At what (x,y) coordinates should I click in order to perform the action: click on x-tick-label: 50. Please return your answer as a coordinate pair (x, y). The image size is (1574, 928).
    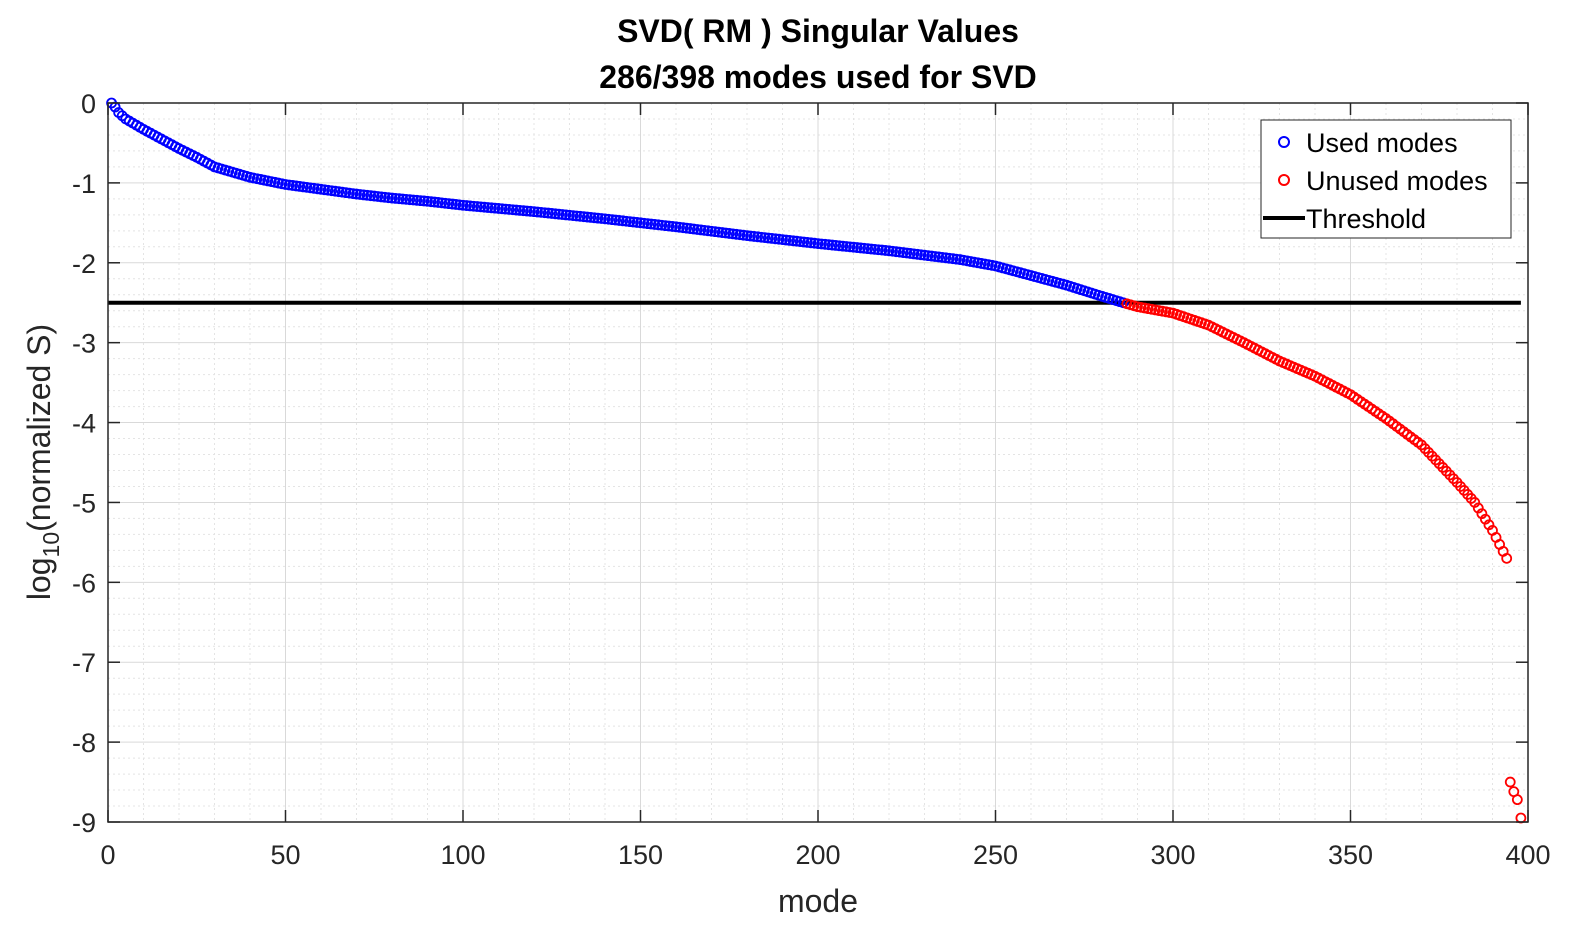
    Looking at the image, I should click on (285, 855).